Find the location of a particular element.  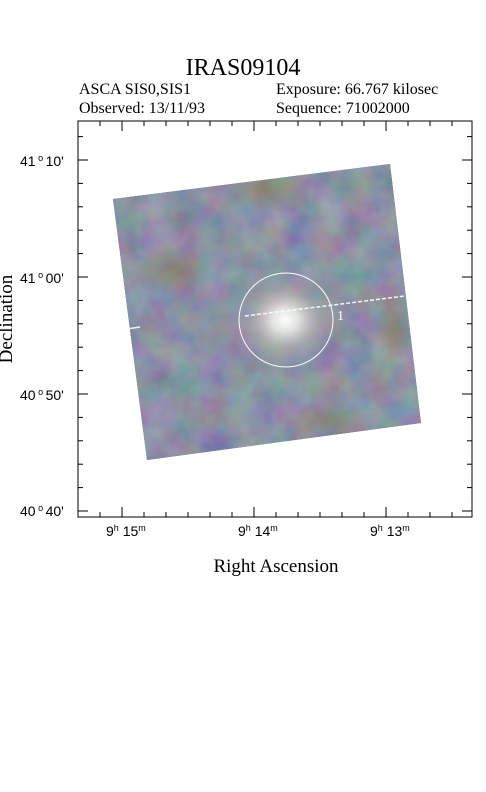

exposure-label: Exposure: 66.767 kilosec is located at coordinates (357, 89).